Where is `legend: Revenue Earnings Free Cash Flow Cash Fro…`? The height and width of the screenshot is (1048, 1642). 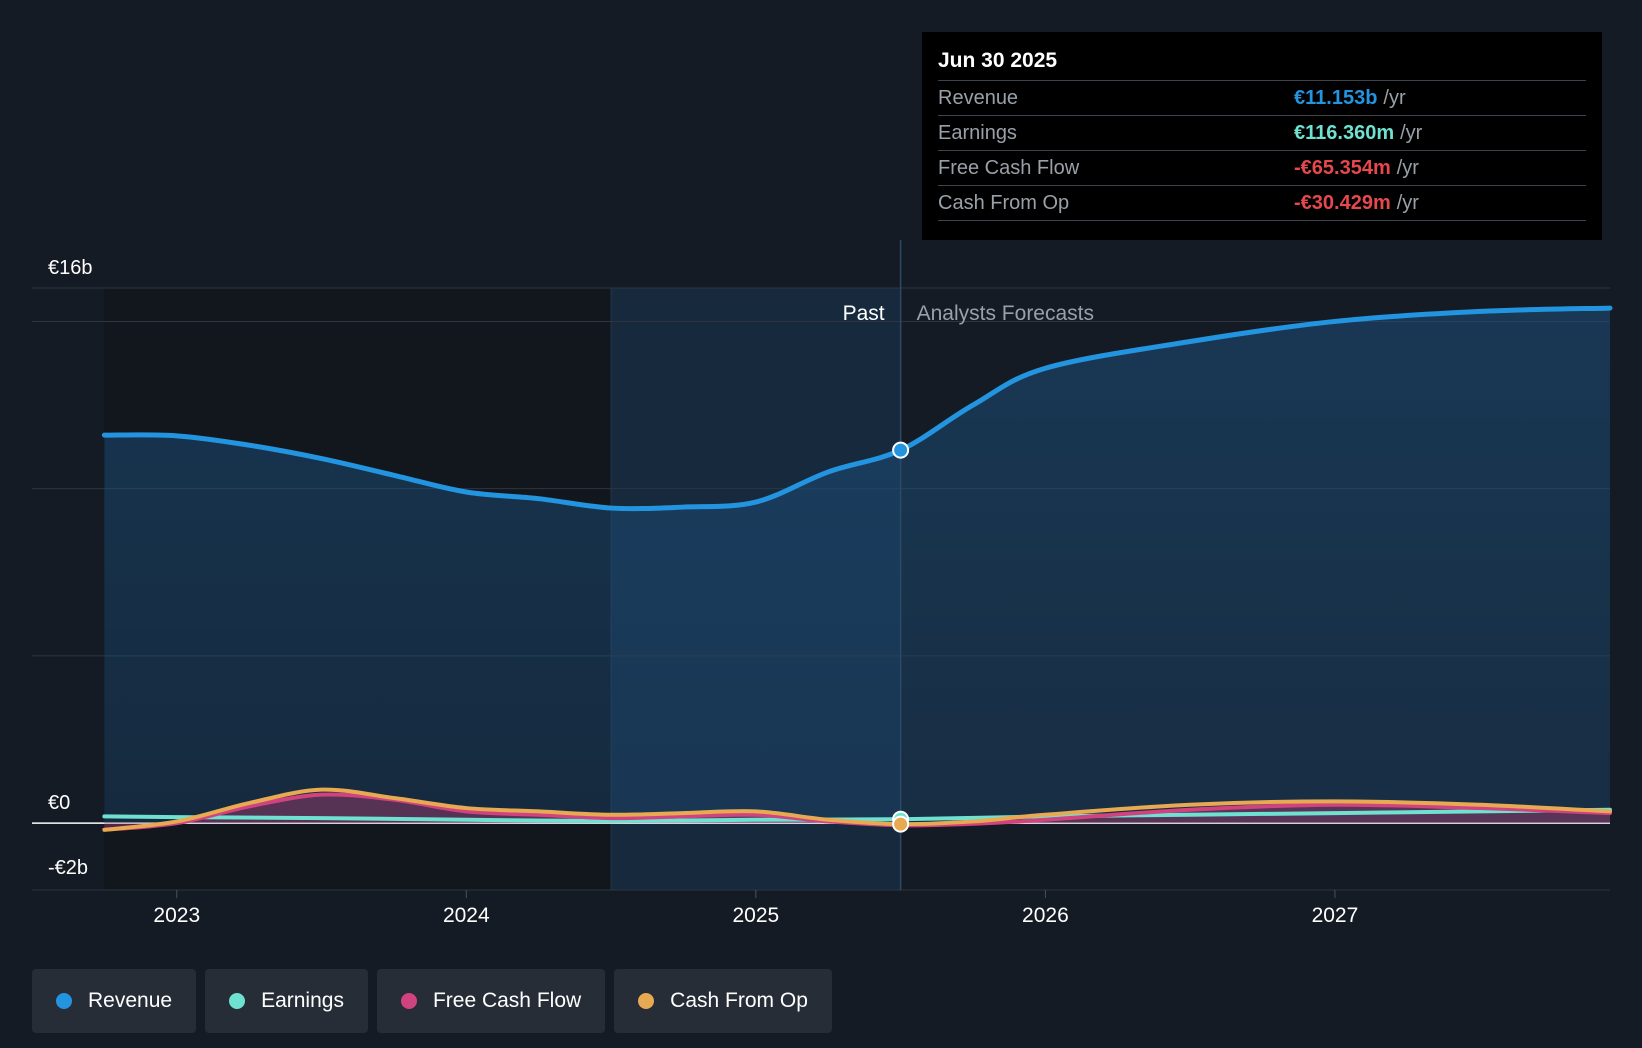
legend: Revenue Earnings Free Cash Flow Cash Fro… is located at coordinates (436, 1001).